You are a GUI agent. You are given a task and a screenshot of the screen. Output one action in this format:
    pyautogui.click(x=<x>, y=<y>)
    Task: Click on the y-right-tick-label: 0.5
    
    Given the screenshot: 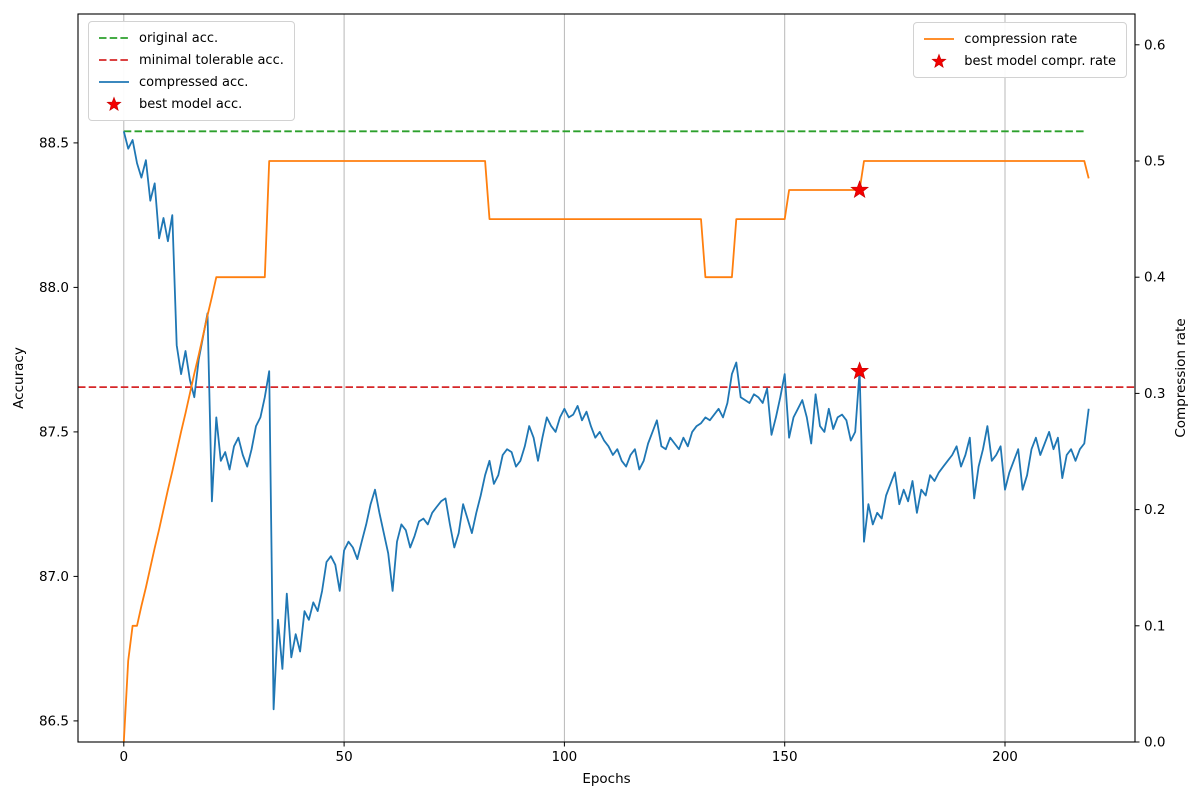 What is the action you would take?
    pyautogui.click(x=1154, y=162)
    